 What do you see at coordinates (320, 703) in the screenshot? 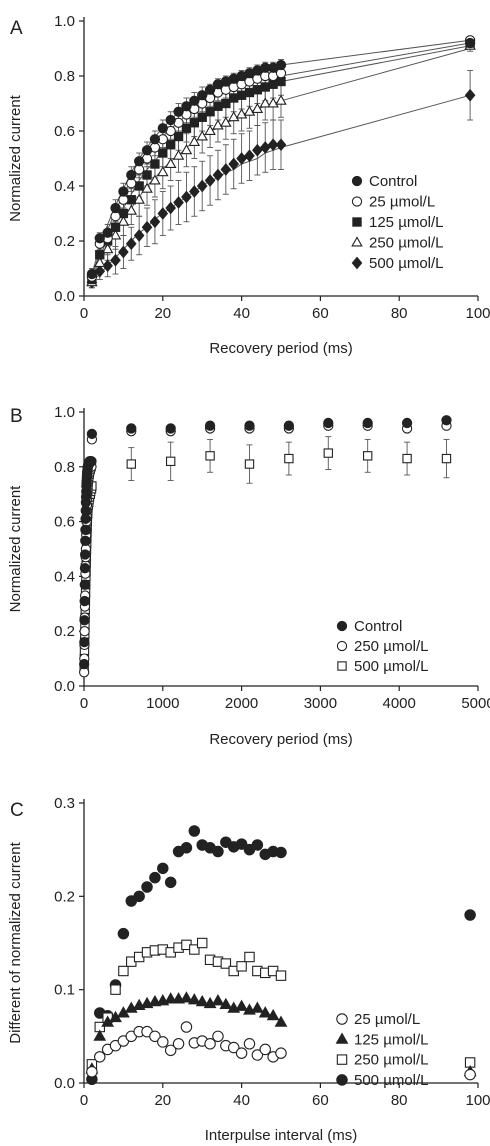
I see `x-tick-label: 3000` at bounding box center [320, 703].